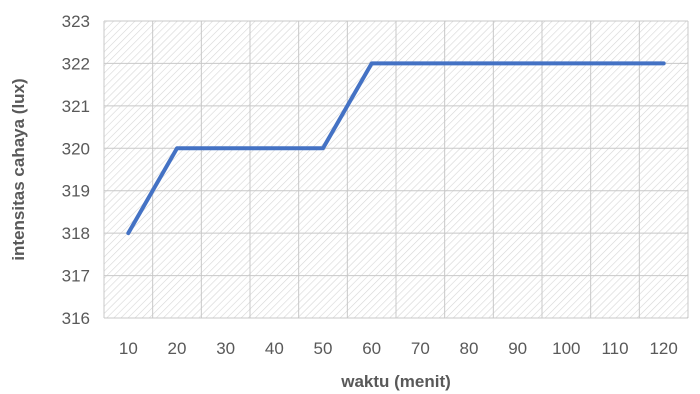  I want to click on x-tick-label: 30, so click(225, 348).